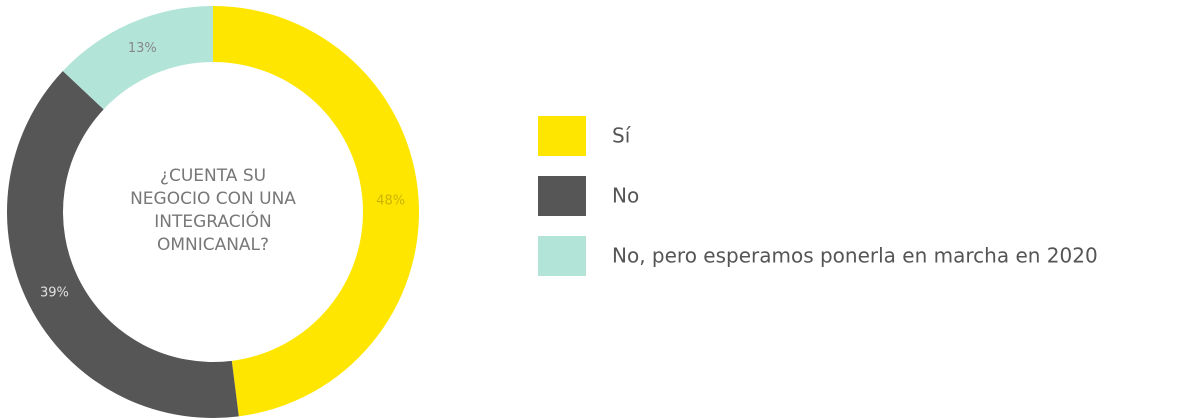  What do you see at coordinates (625, 196) in the screenshot?
I see `legend-label: No` at bounding box center [625, 196].